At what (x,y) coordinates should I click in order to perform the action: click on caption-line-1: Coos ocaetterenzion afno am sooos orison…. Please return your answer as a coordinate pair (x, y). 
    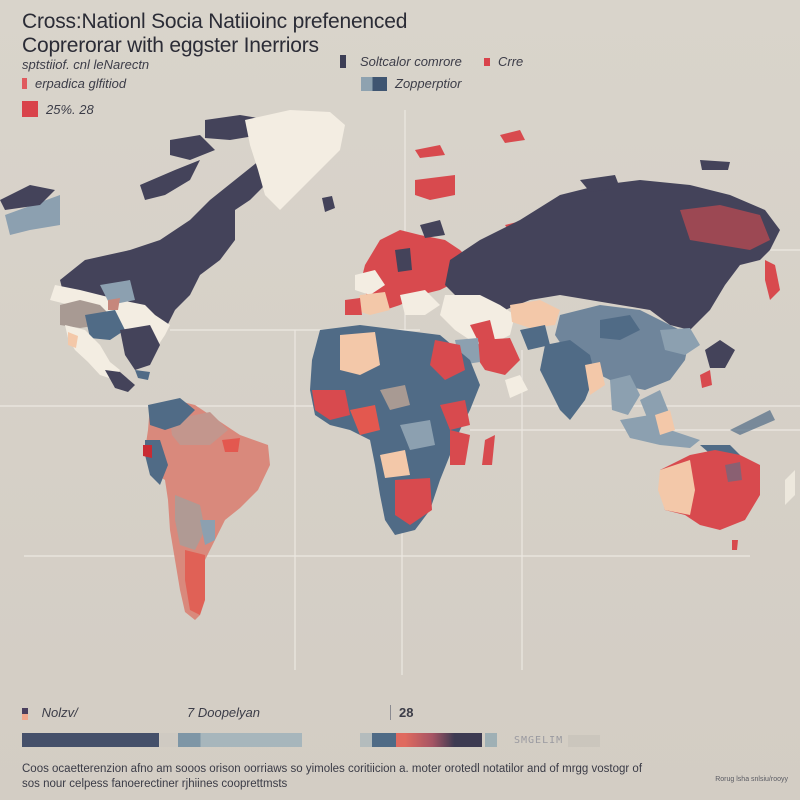
    Looking at the image, I should click on (332, 769).